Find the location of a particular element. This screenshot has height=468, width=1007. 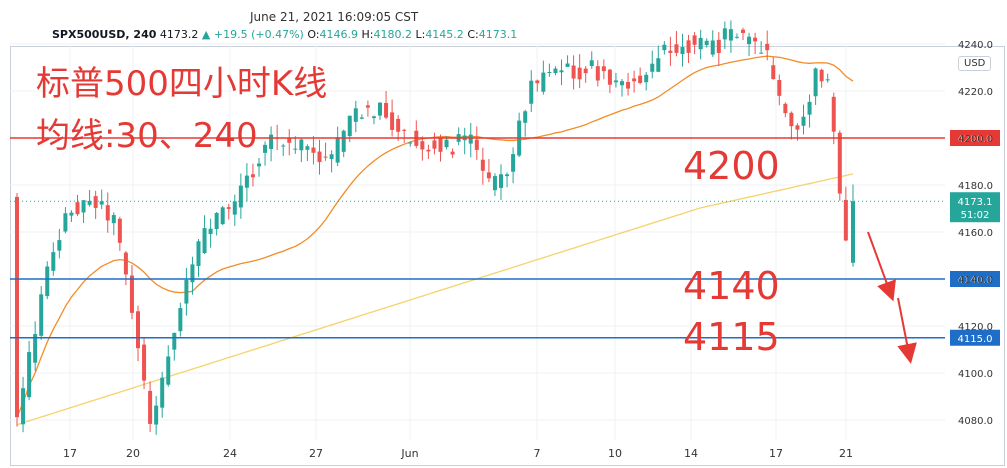

x-tick-label: 17 is located at coordinates (70, 453).